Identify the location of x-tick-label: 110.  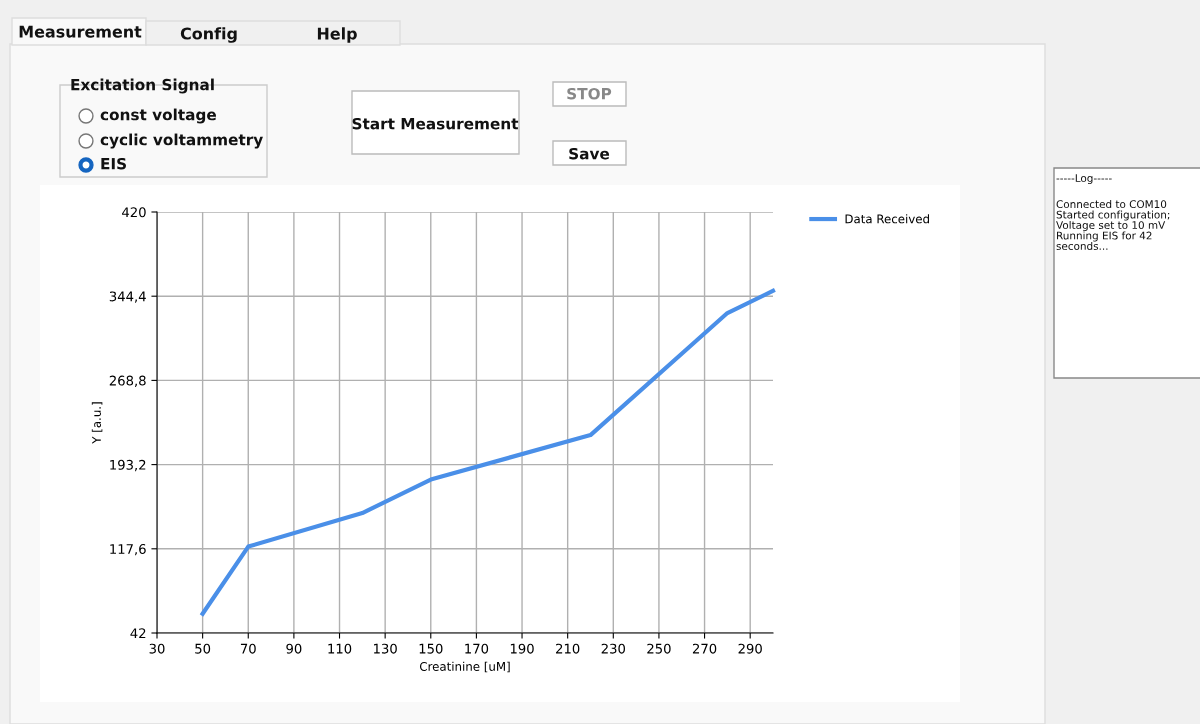
(340, 648).